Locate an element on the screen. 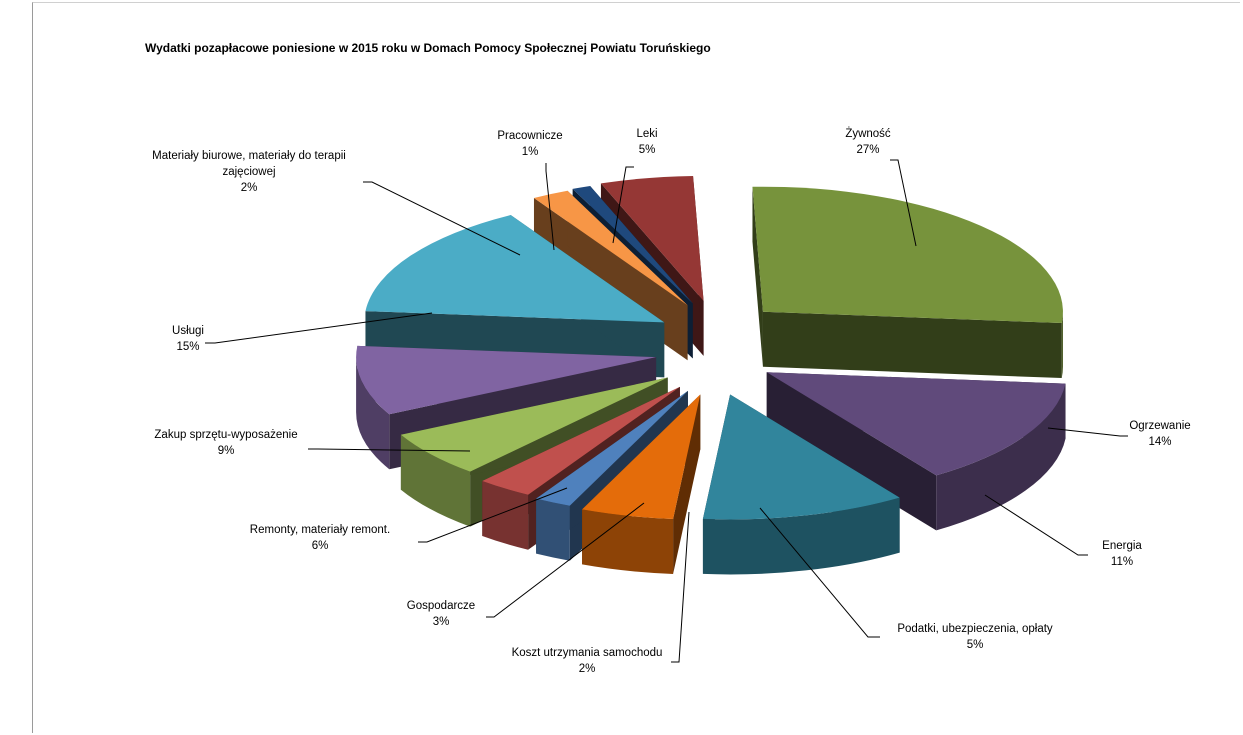 The image size is (1243, 735). slice-category-label: Pracownicze is located at coordinates (529, 136).